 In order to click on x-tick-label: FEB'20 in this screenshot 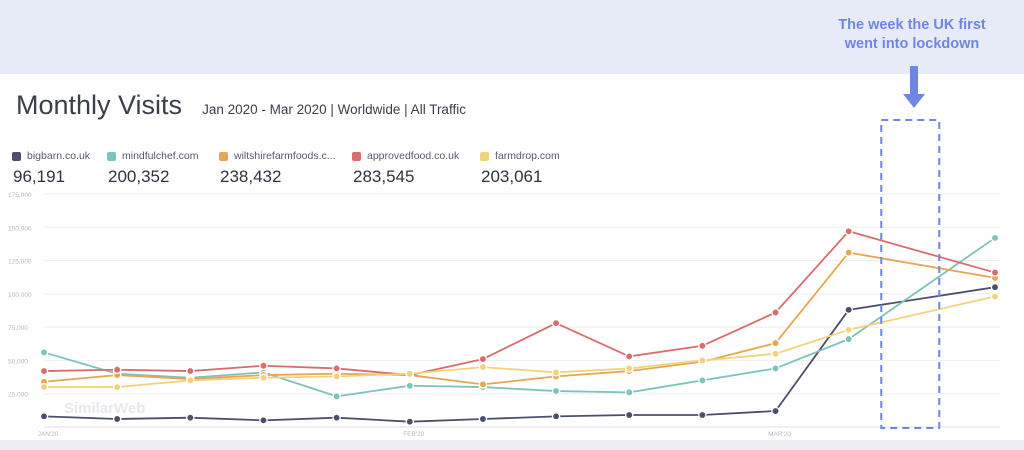, I will do `click(413, 434)`.